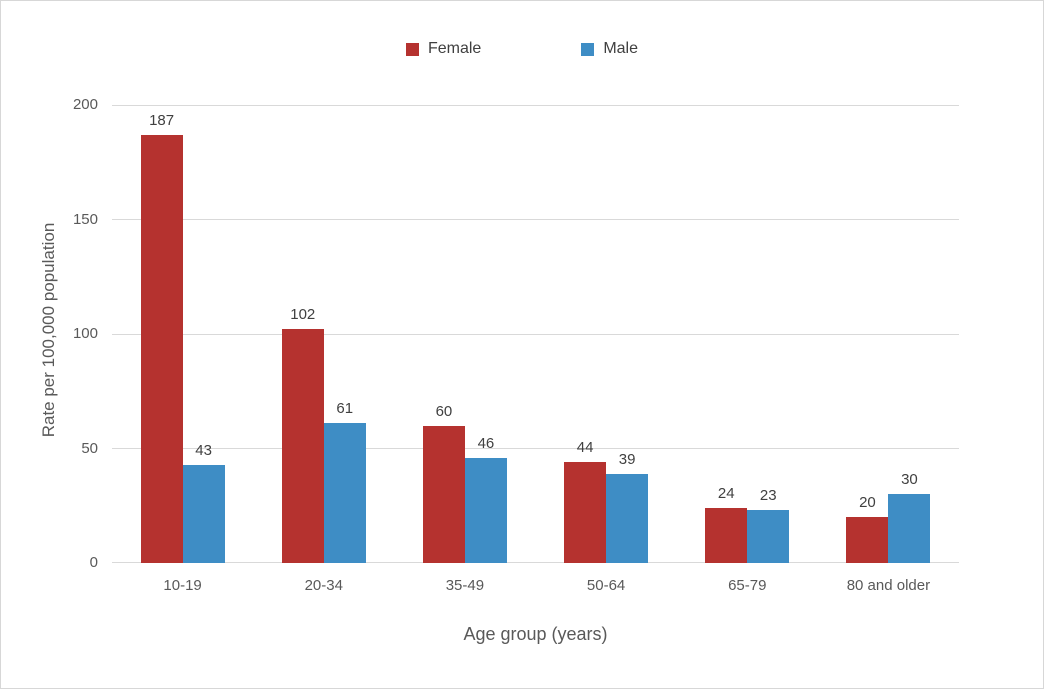 The width and height of the screenshot is (1044, 689). I want to click on x-tick-label: 65-79, so click(747, 585).